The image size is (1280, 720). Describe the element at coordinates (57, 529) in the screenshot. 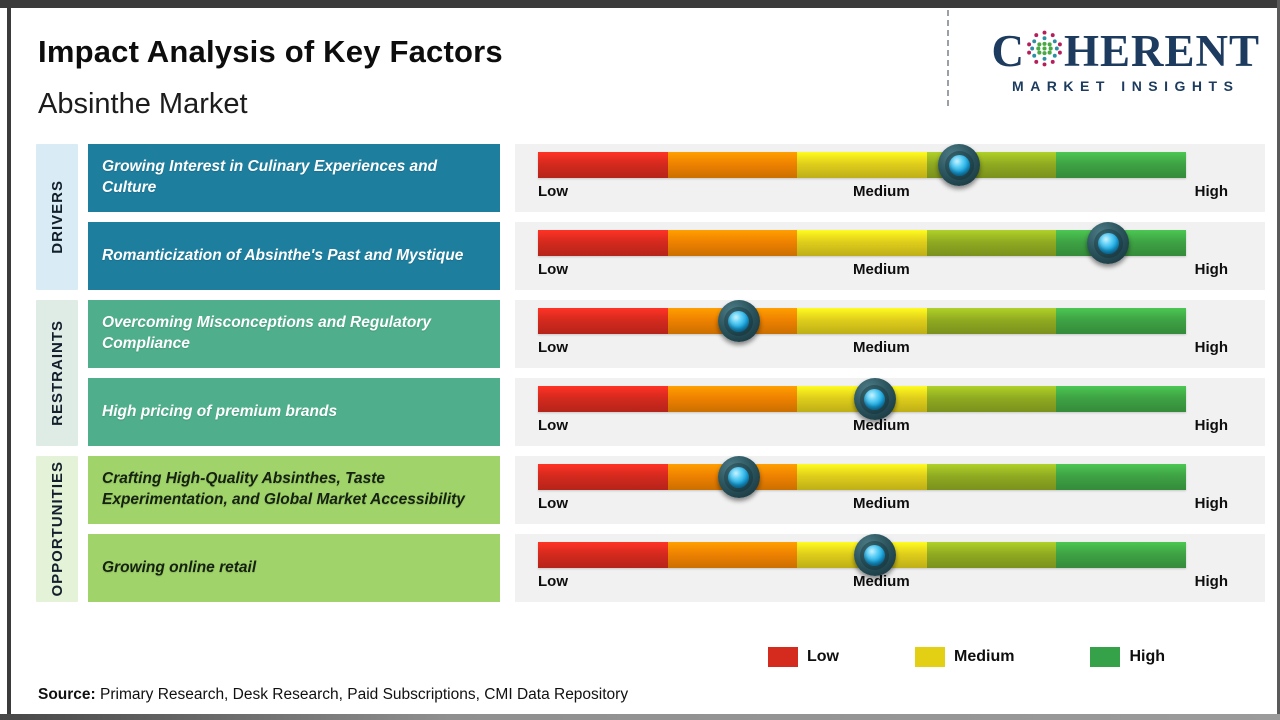

I see `category-column-opportunities: OPPORTUNITIES` at that location.